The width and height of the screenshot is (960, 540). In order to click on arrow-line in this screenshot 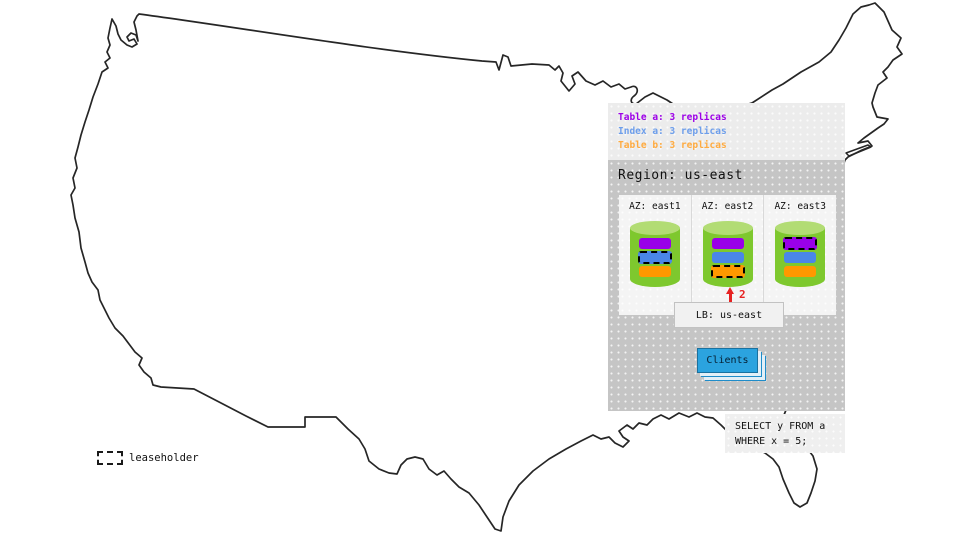, I will do `click(730, 298)`.